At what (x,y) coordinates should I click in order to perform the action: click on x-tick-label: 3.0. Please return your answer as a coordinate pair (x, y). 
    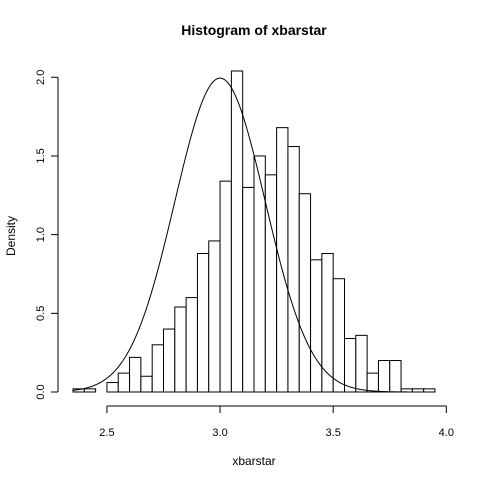
    Looking at the image, I should click on (219, 433).